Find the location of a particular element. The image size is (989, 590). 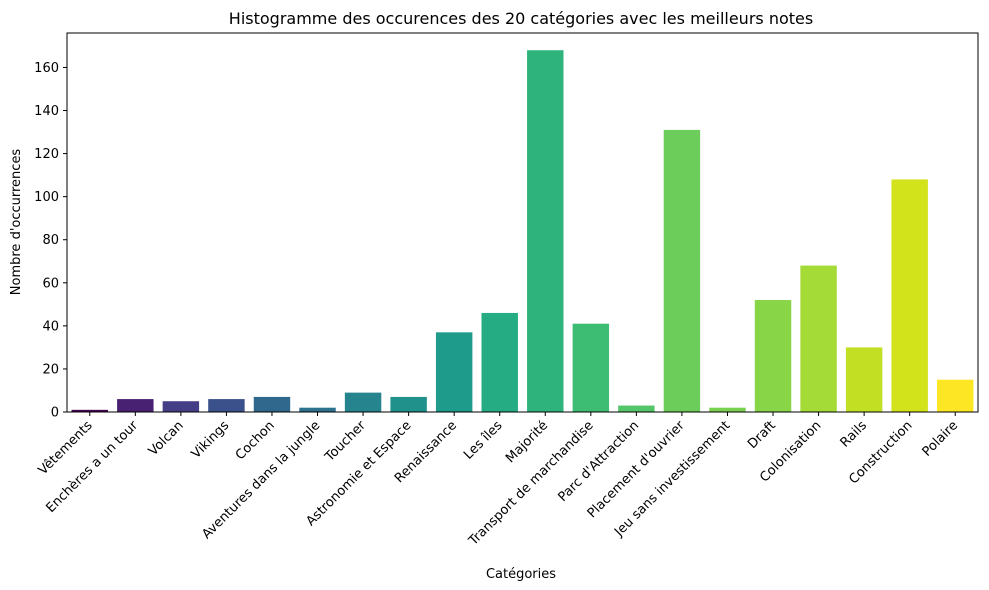

y-tick-label: 20 is located at coordinates (50, 369).